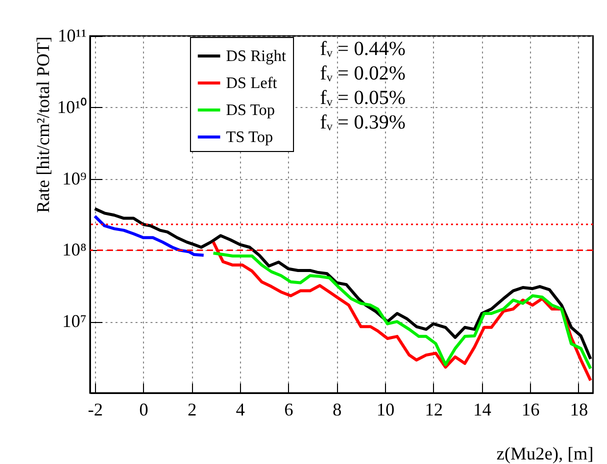 Image resolution: width=607 pixels, height=464 pixels. I want to click on legend-label: DS Left, so click(252, 83).